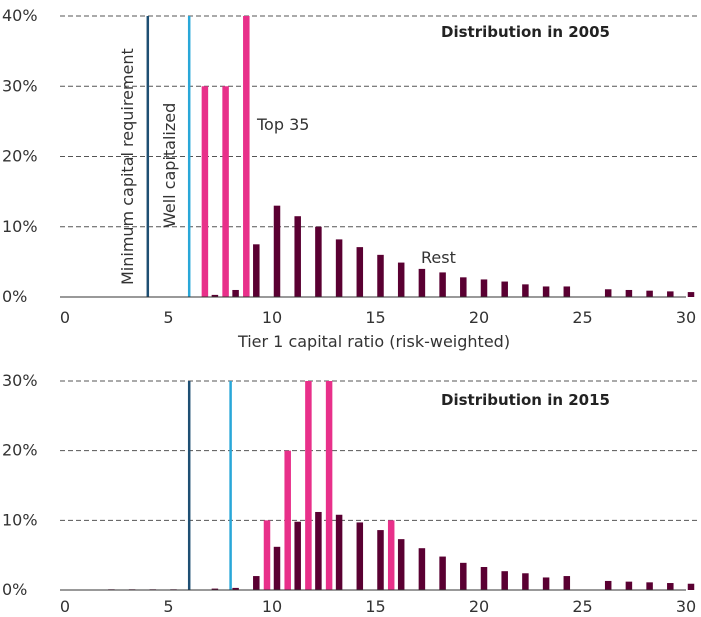  I want to click on series-label-top35: Top 35, so click(282, 124).